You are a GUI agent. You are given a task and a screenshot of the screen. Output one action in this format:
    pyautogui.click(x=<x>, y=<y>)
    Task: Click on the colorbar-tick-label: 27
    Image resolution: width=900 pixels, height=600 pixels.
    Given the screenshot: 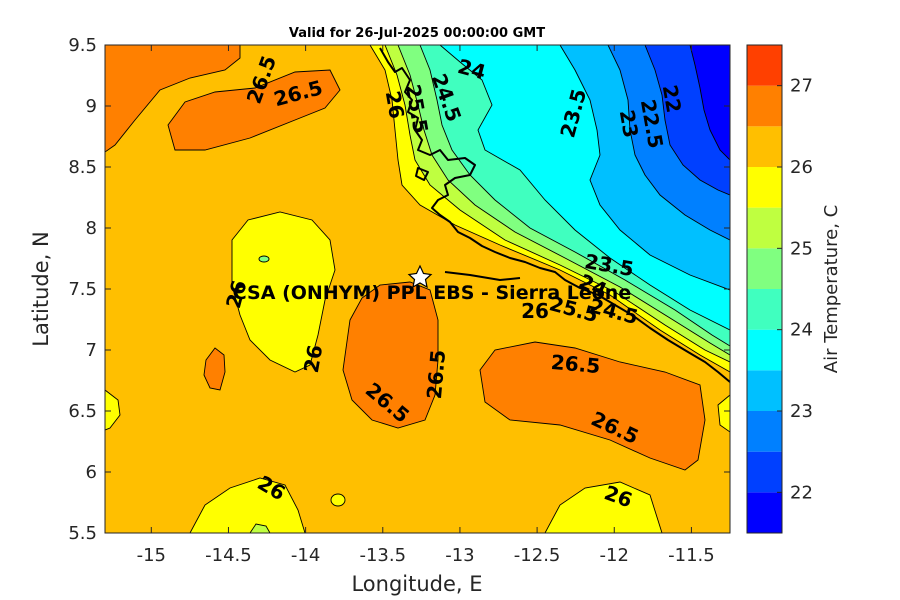 What is the action you would take?
    pyautogui.click(x=801, y=86)
    